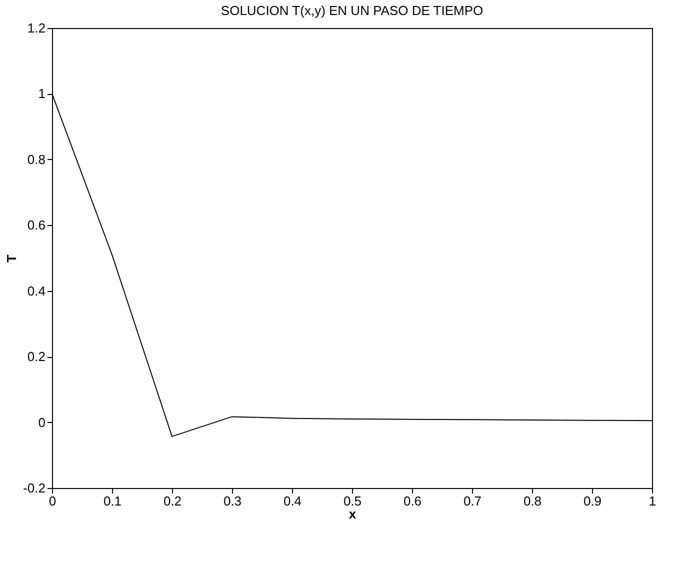 The height and width of the screenshot is (561, 690). What do you see at coordinates (172, 501) in the screenshot?
I see `x-tick-label: 0.2` at bounding box center [172, 501].